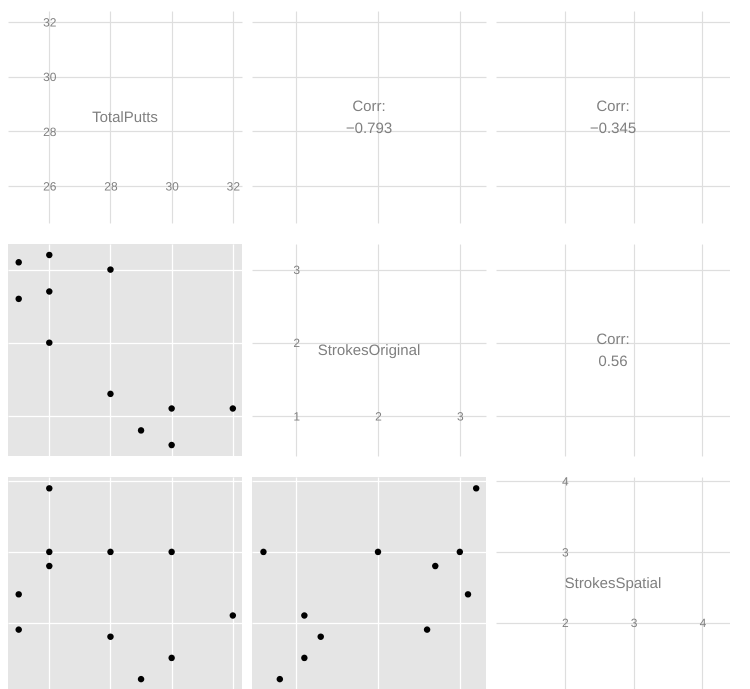 The height and width of the screenshot is (689, 750). Describe the element at coordinates (50, 22) in the screenshot. I see `y-tick-label: 32` at that location.